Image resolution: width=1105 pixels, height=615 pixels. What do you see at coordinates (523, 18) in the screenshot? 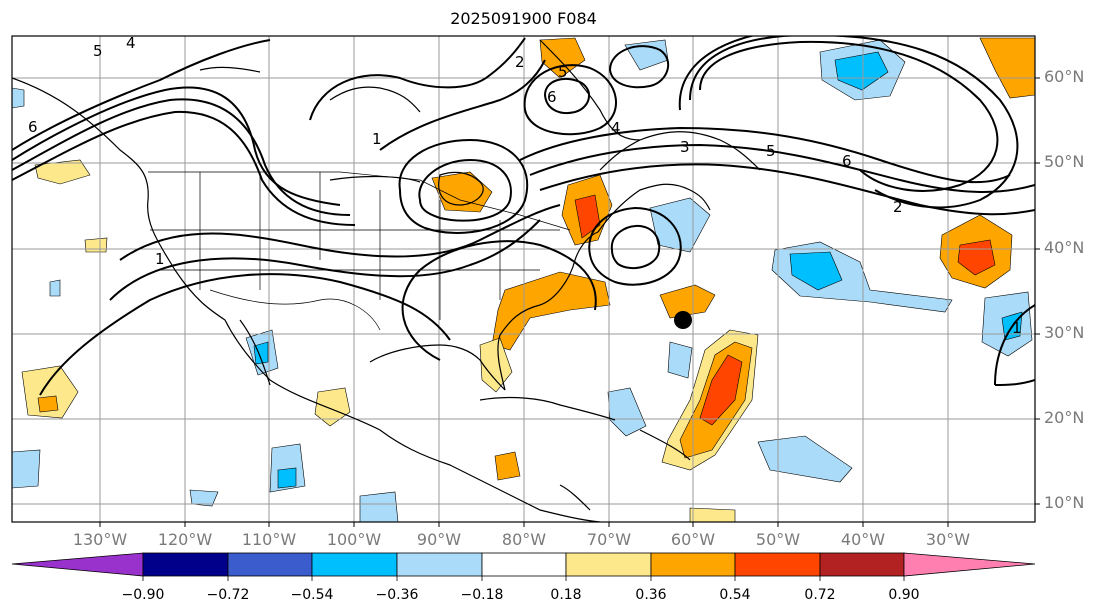
I see `plot-title: 2025091900 F084` at bounding box center [523, 18].